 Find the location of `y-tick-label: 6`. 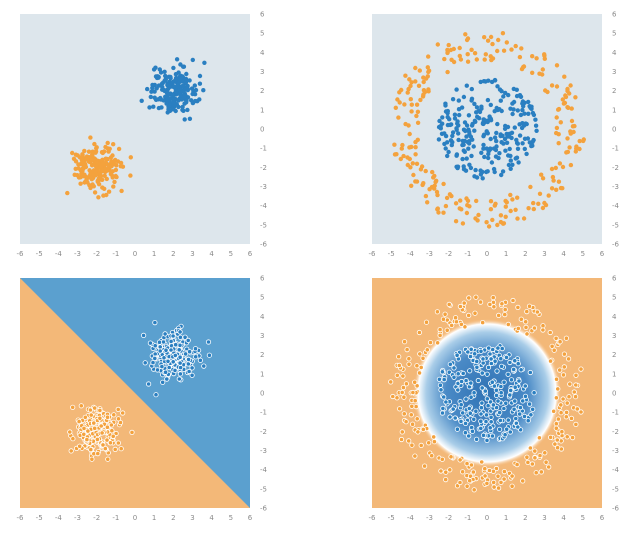

y-tick-label: 6 is located at coordinates (614, 279).